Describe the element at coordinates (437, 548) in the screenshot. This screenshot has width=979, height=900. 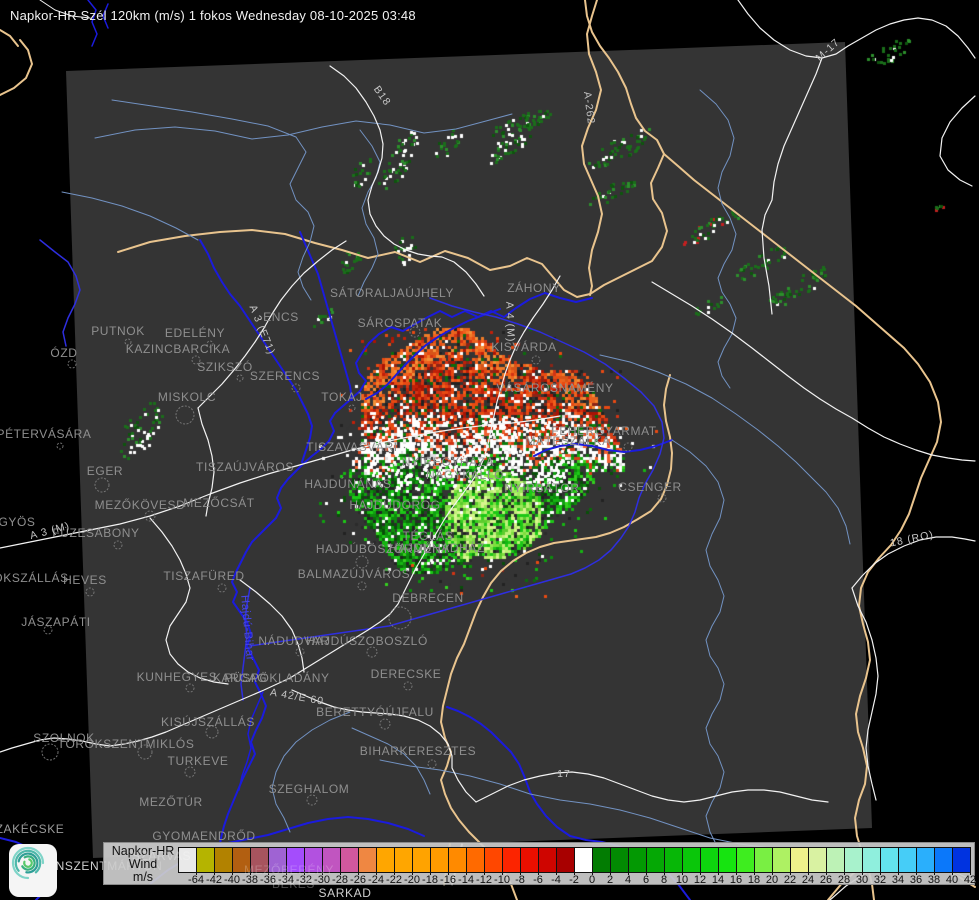
I see `city-label: HAJDÚHADHÁZ` at that location.